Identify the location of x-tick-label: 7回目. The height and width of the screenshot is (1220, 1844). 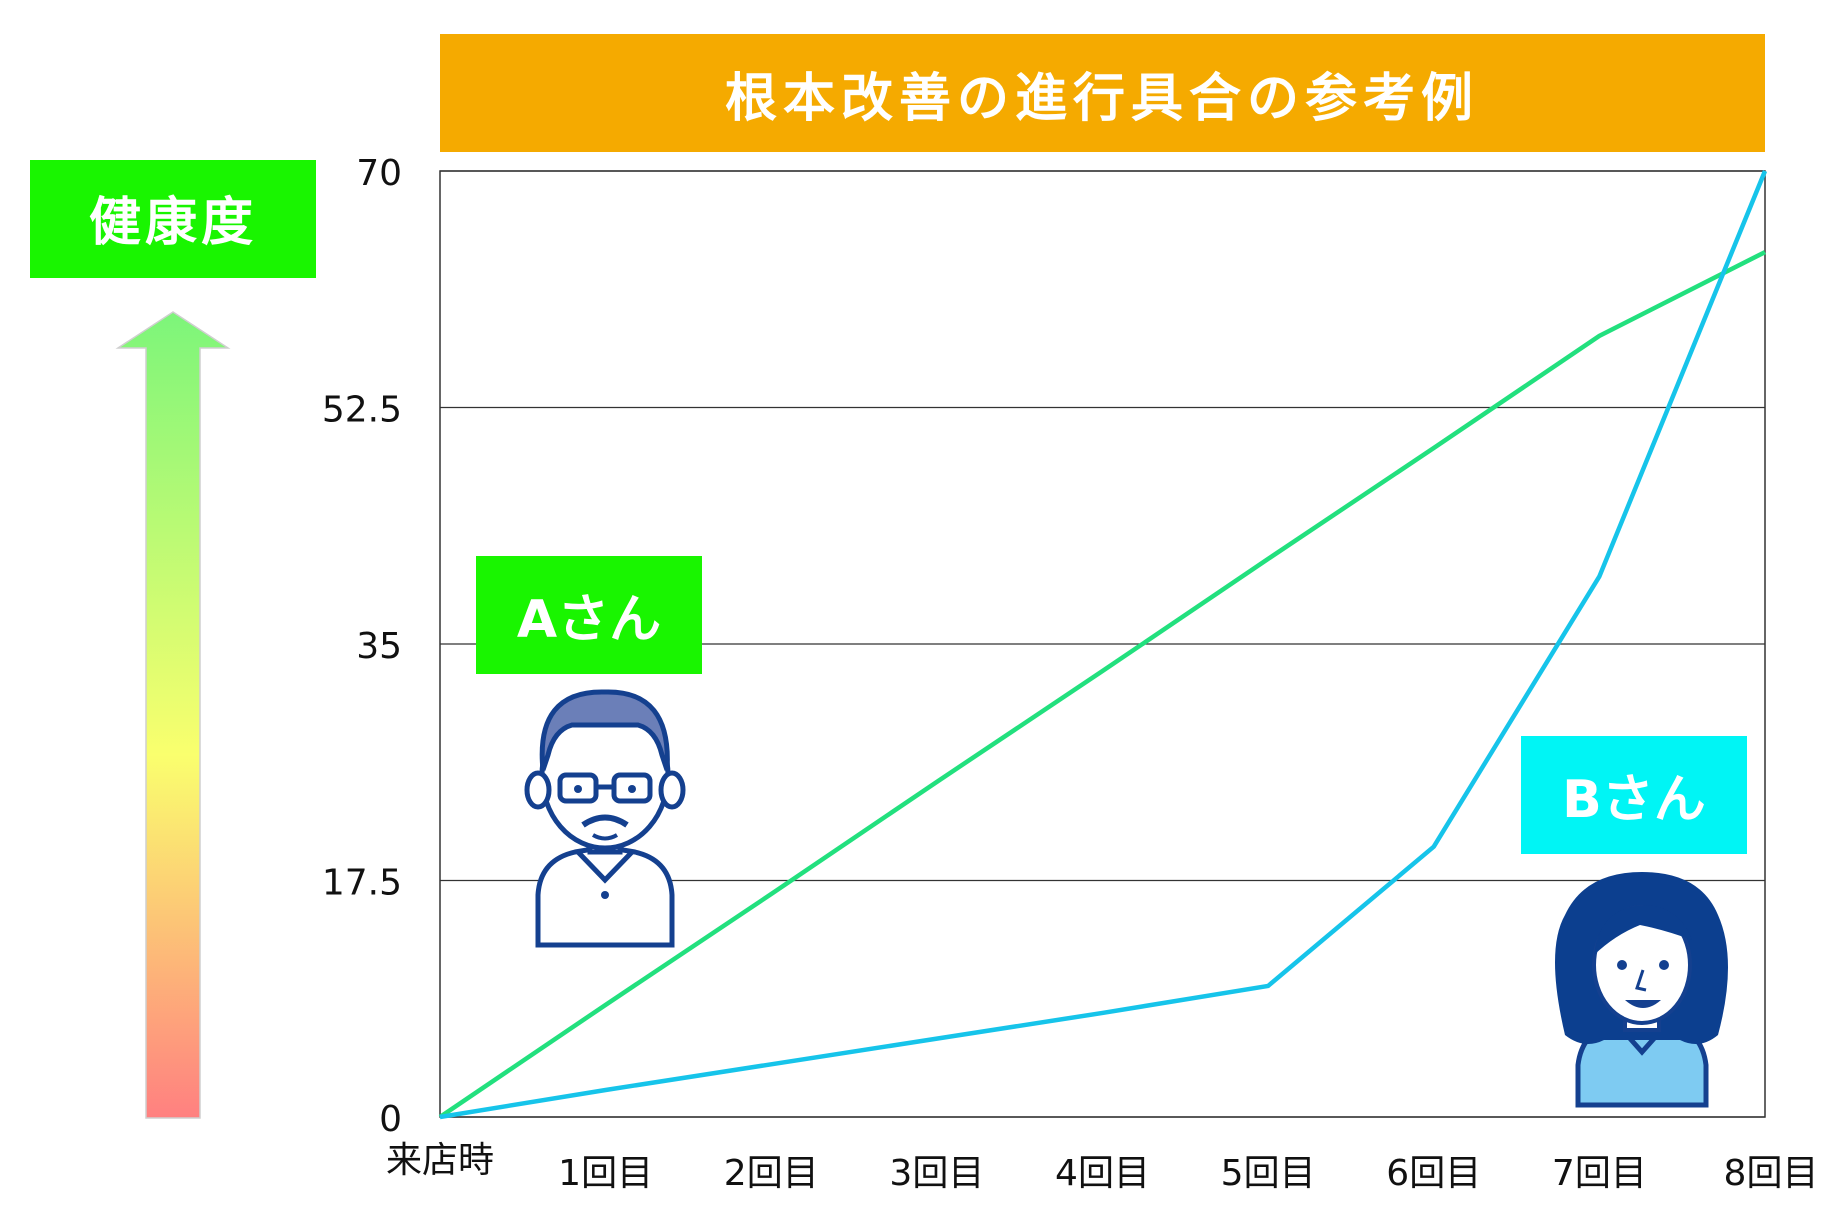
(1599, 1173).